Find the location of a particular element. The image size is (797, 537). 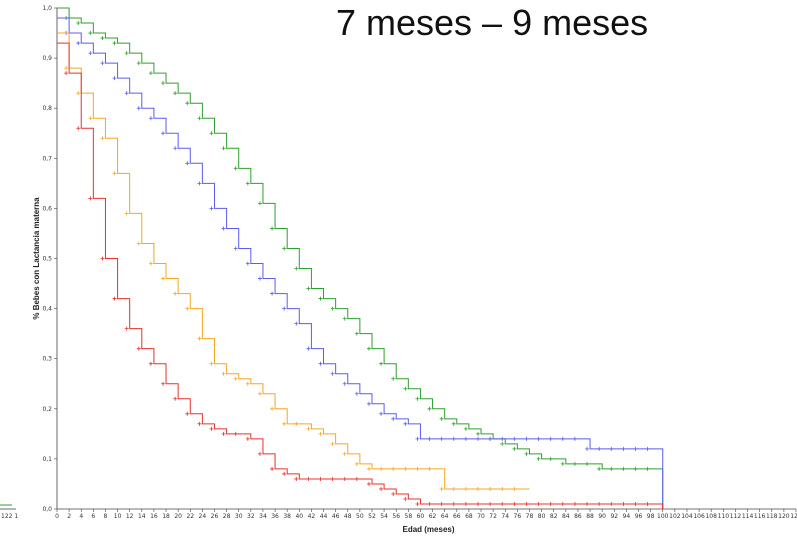

x-tick-label: 4 is located at coordinates (81, 516).